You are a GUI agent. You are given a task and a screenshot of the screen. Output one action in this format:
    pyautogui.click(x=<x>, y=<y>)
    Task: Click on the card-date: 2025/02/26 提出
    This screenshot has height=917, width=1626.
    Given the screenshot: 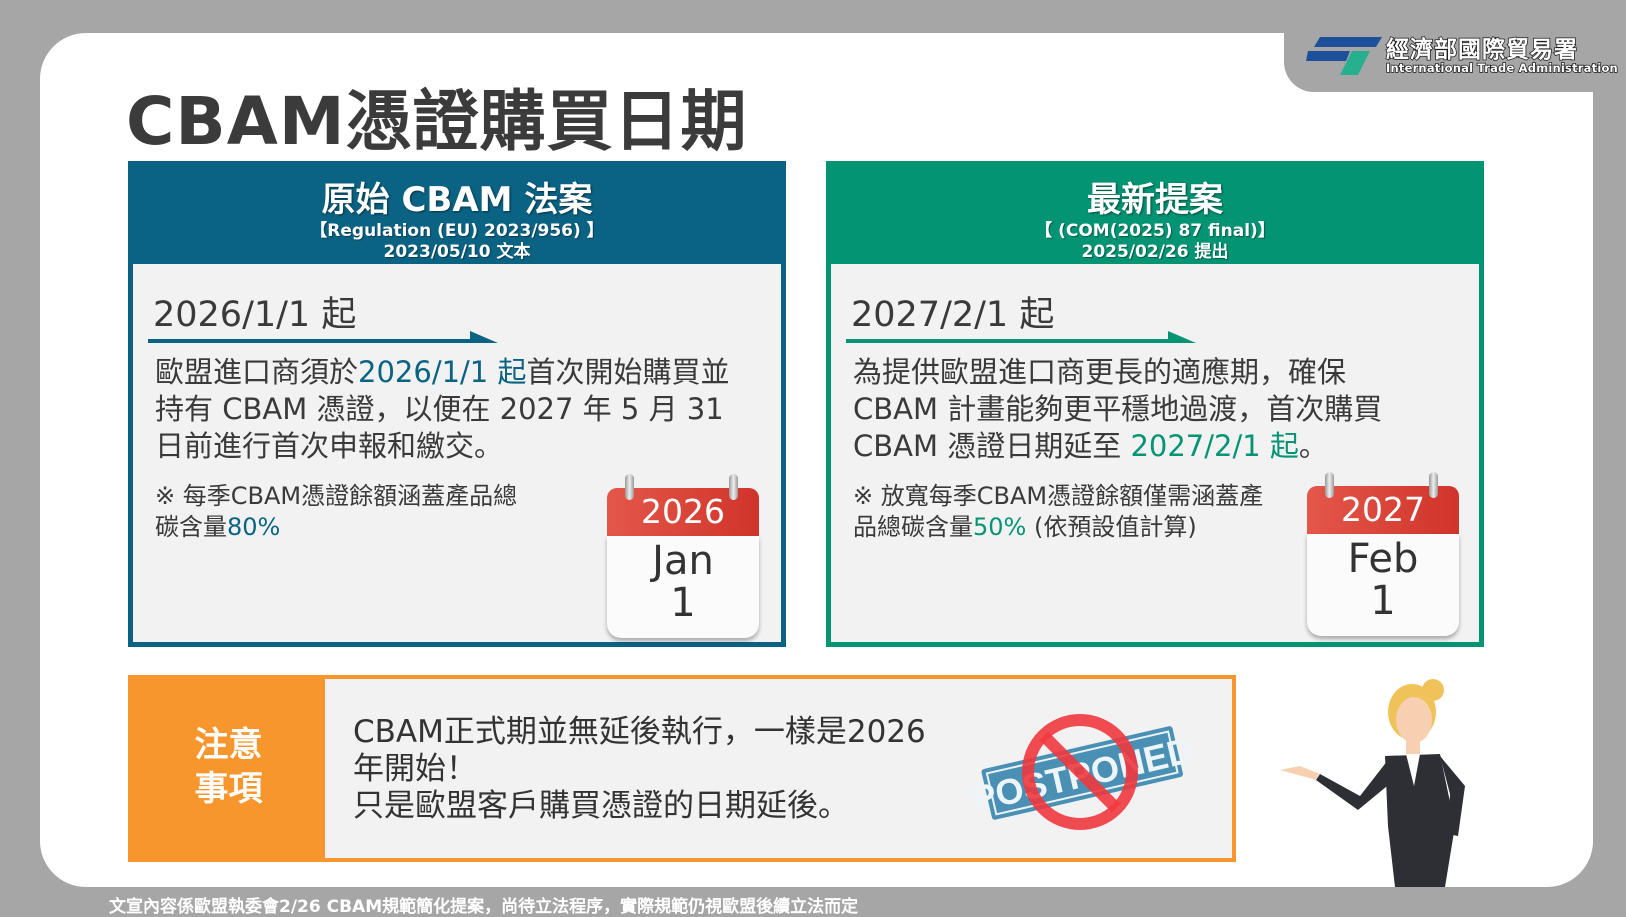 What is the action you would take?
    pyautogui.click(x=1155, y=252)
    